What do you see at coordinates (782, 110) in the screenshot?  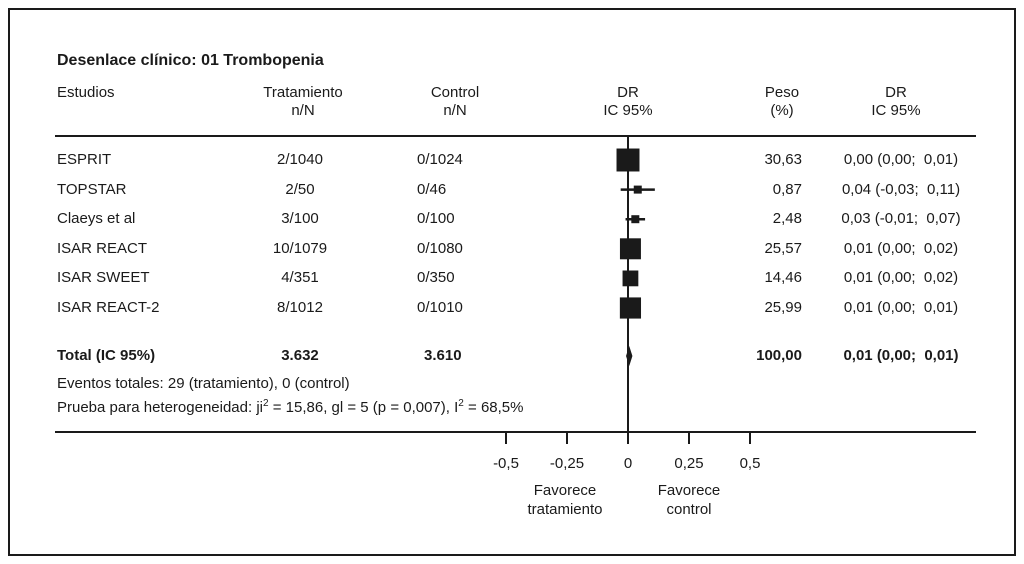 I see `column-header-sublabel: (%)` at bounding box center [782, 110].